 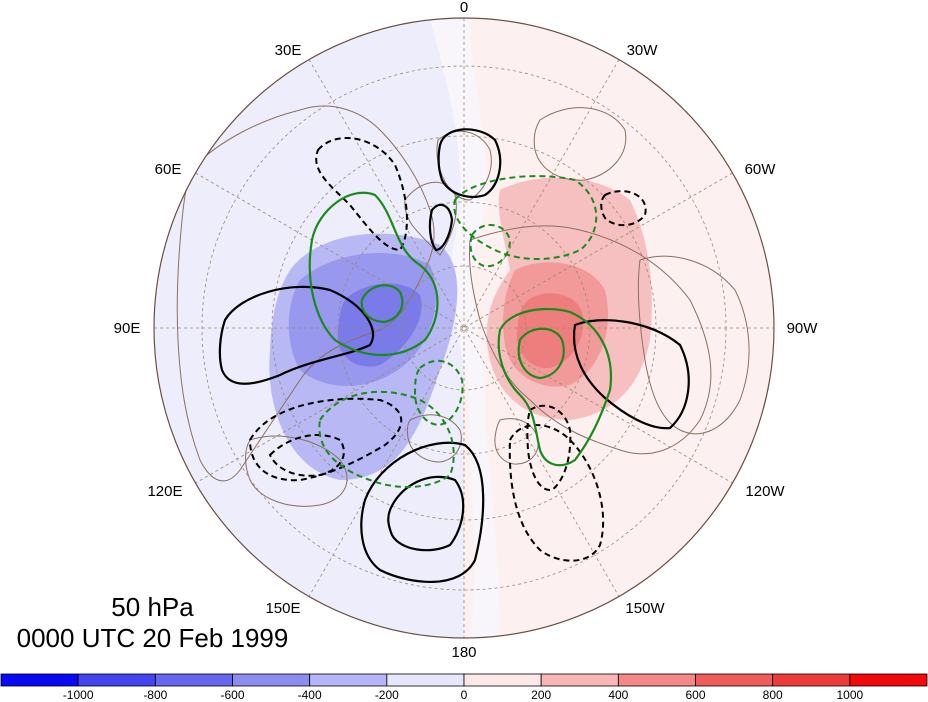 I want to click on colorbar-tick-label: 400, so click(x=618, y=695).